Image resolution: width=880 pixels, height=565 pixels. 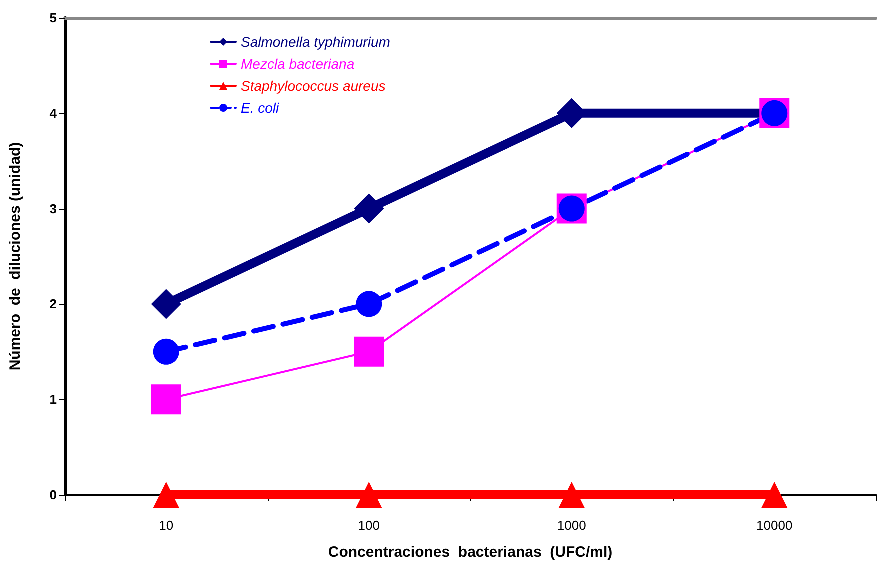 I want to click on y-tick-label: 2, so click(x=53, y=304).